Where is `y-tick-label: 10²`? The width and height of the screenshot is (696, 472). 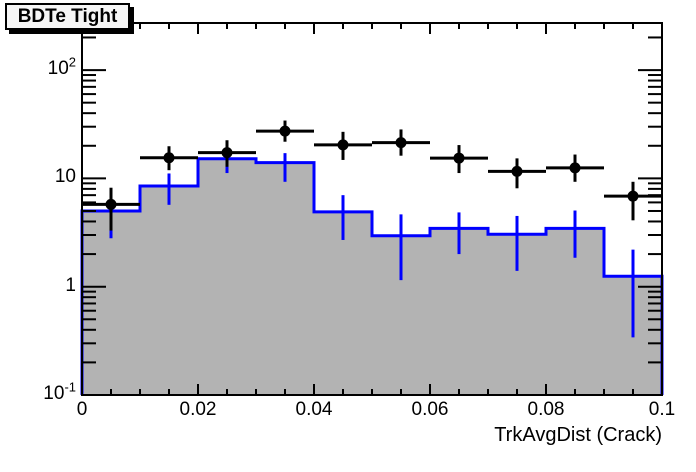
y-tick-label: 10² is located at coordinates (61, 67).